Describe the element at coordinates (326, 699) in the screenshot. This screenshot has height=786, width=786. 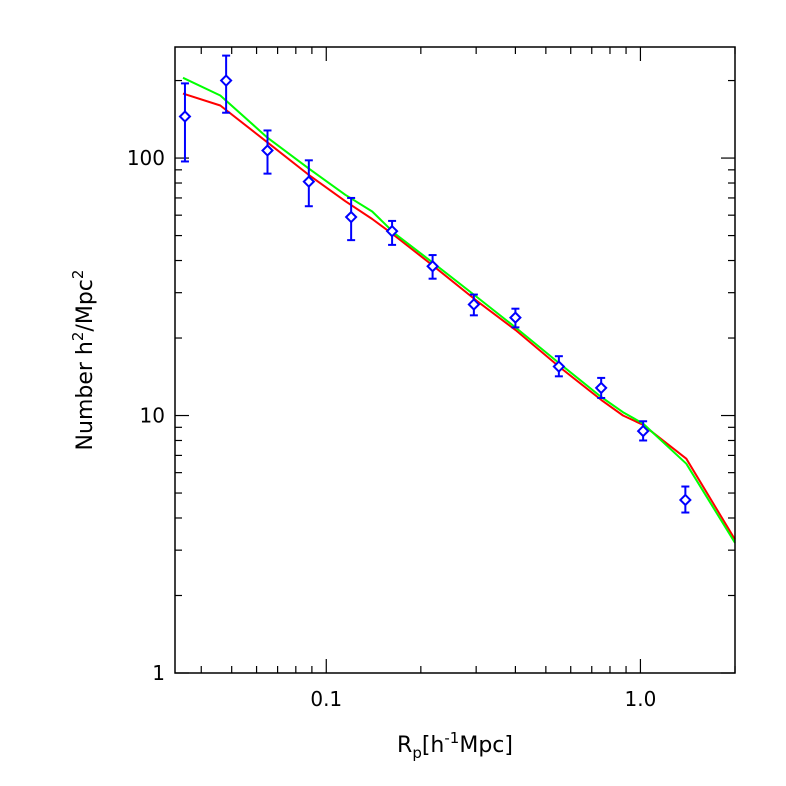
I see `x-tick-label: 0.1` at that location.